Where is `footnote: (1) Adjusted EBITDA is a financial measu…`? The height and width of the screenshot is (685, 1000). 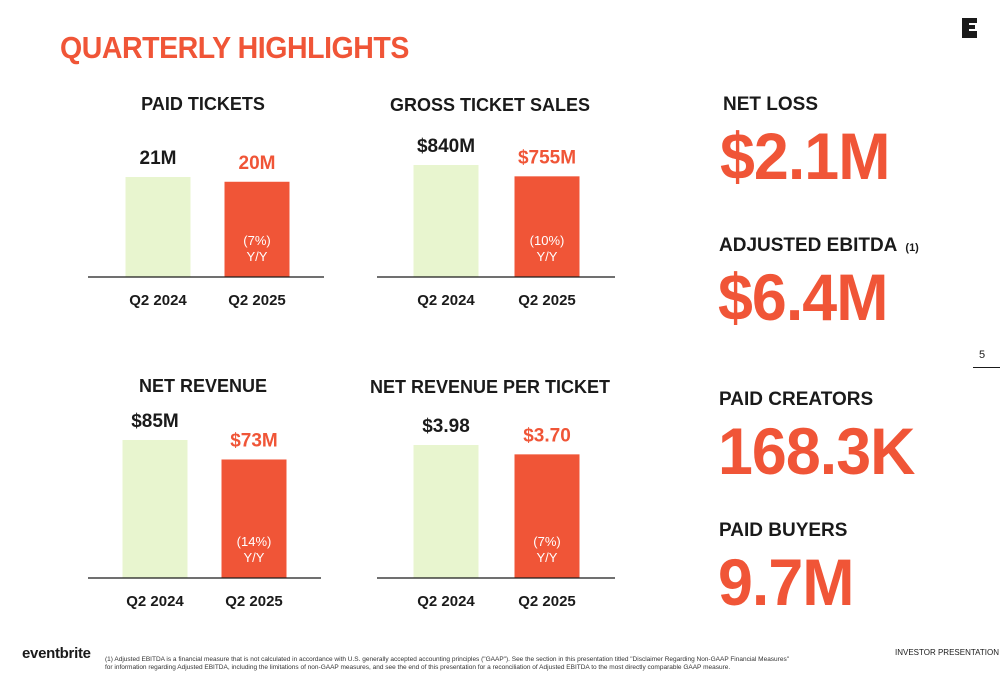
footnote: (1) Adjusted EBITDA is a financial measu… is located at coordinates (447, 663).